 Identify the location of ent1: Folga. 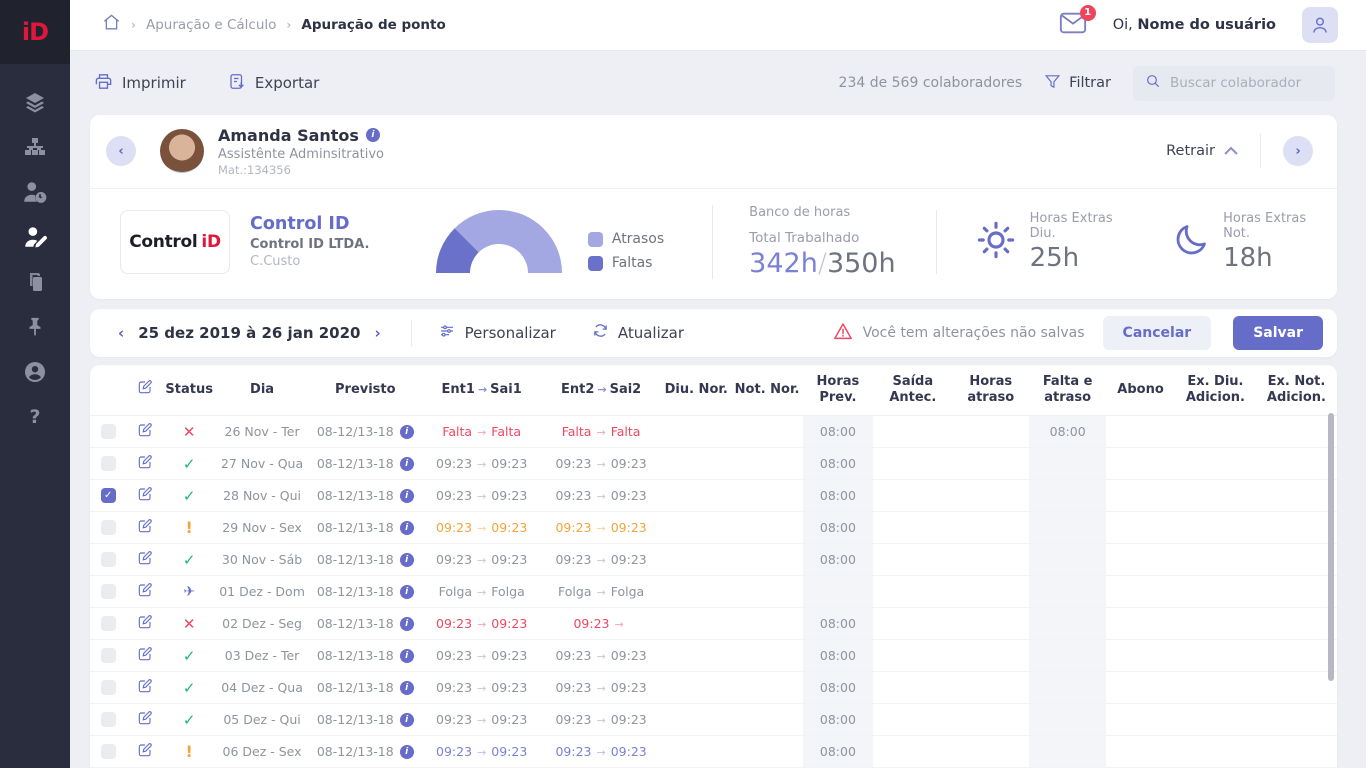
(455, 591).